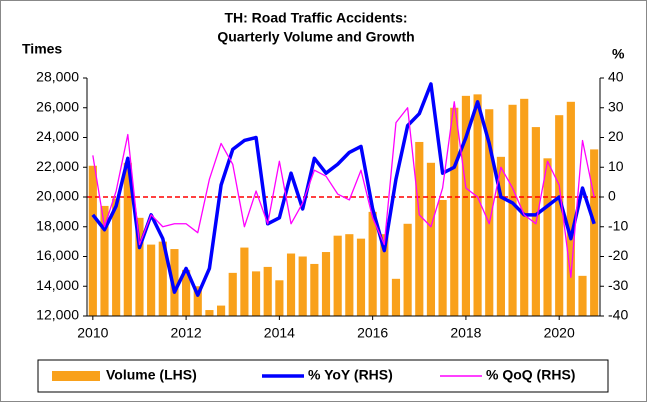  I want to click on x-tick-label: 2014, so click(279, 333).